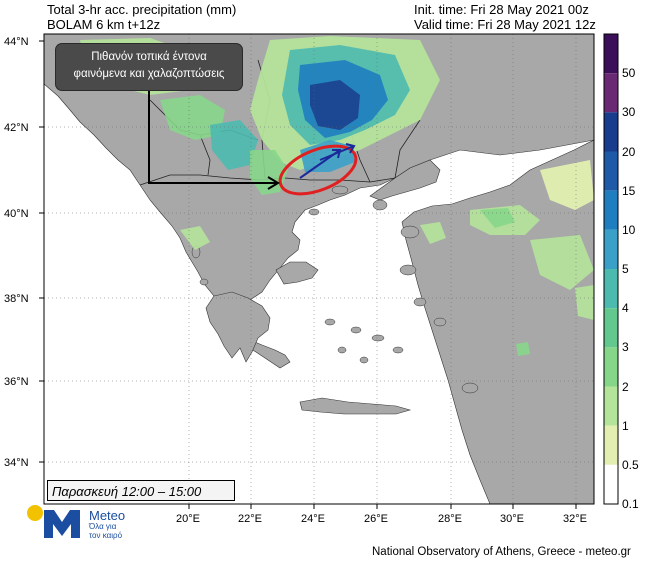 The image size is (650, 563). Describe the element at coordinates (629, 73) in the screenshot. I see `colorbar-label: 50` at that location.